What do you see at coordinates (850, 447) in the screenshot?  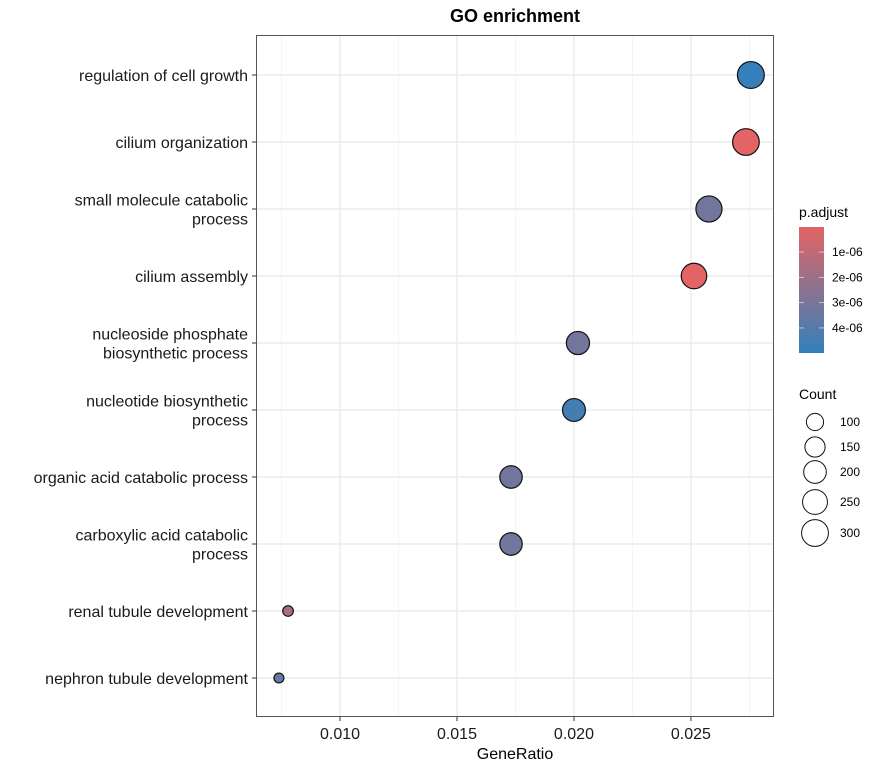 I see `size-legend-label: 150` at bounding box center [850, 447].